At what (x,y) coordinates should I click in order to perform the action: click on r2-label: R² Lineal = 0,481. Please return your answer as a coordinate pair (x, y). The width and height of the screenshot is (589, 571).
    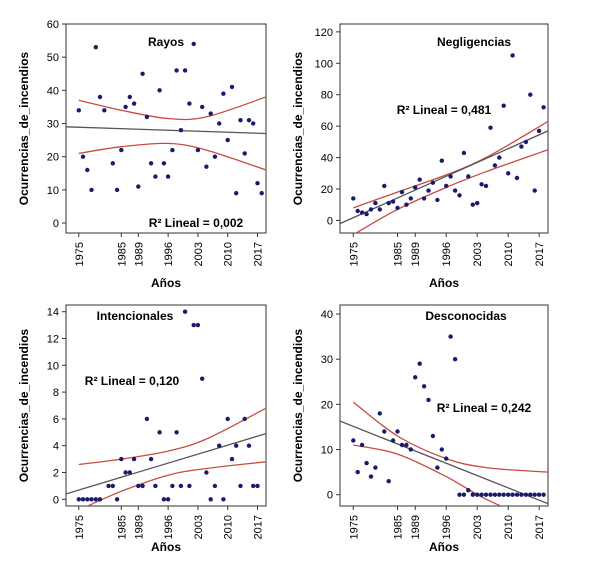
    Looking at the image, I should click on (444, 110).